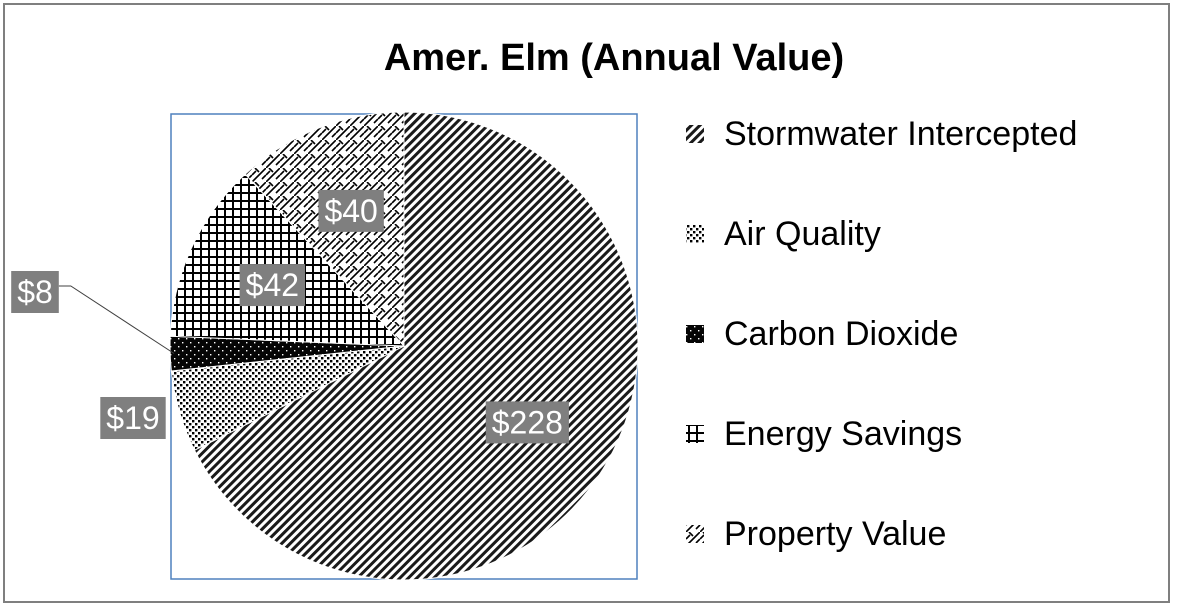 The width and height of the screenshot is (1177, 610). Describe the element at coordinates (614, 58) in the screenshot. I see `chart-title: Amer. Elm (Annual Value)` at that location.